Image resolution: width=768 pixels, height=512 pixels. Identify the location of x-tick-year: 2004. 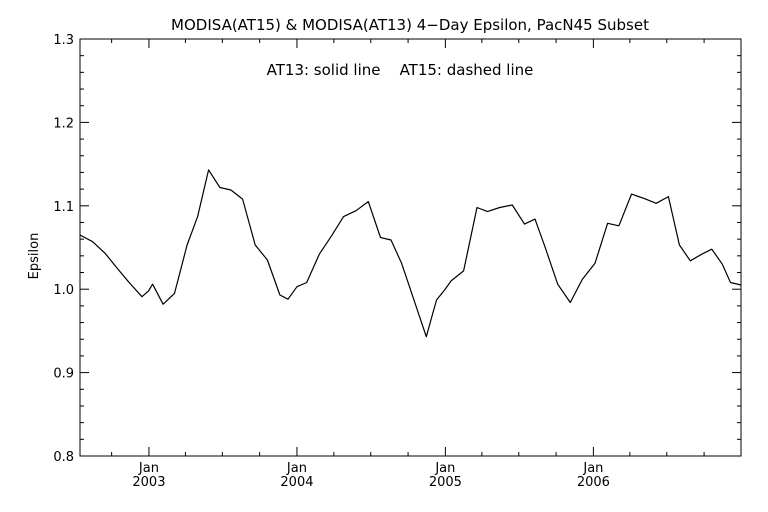
(296, 482).